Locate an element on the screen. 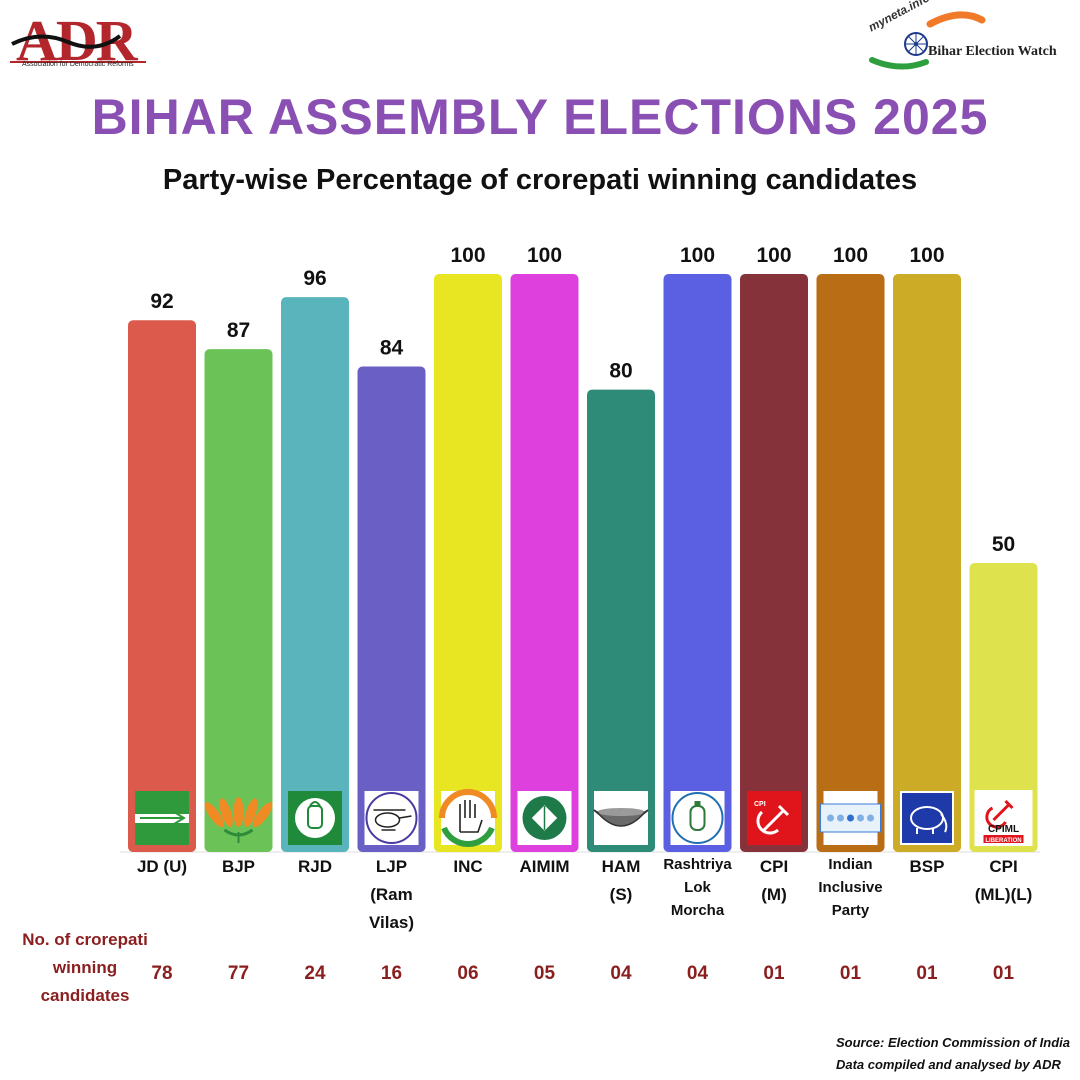  crorepati-count: 78 is located at coordinates (162, 973).